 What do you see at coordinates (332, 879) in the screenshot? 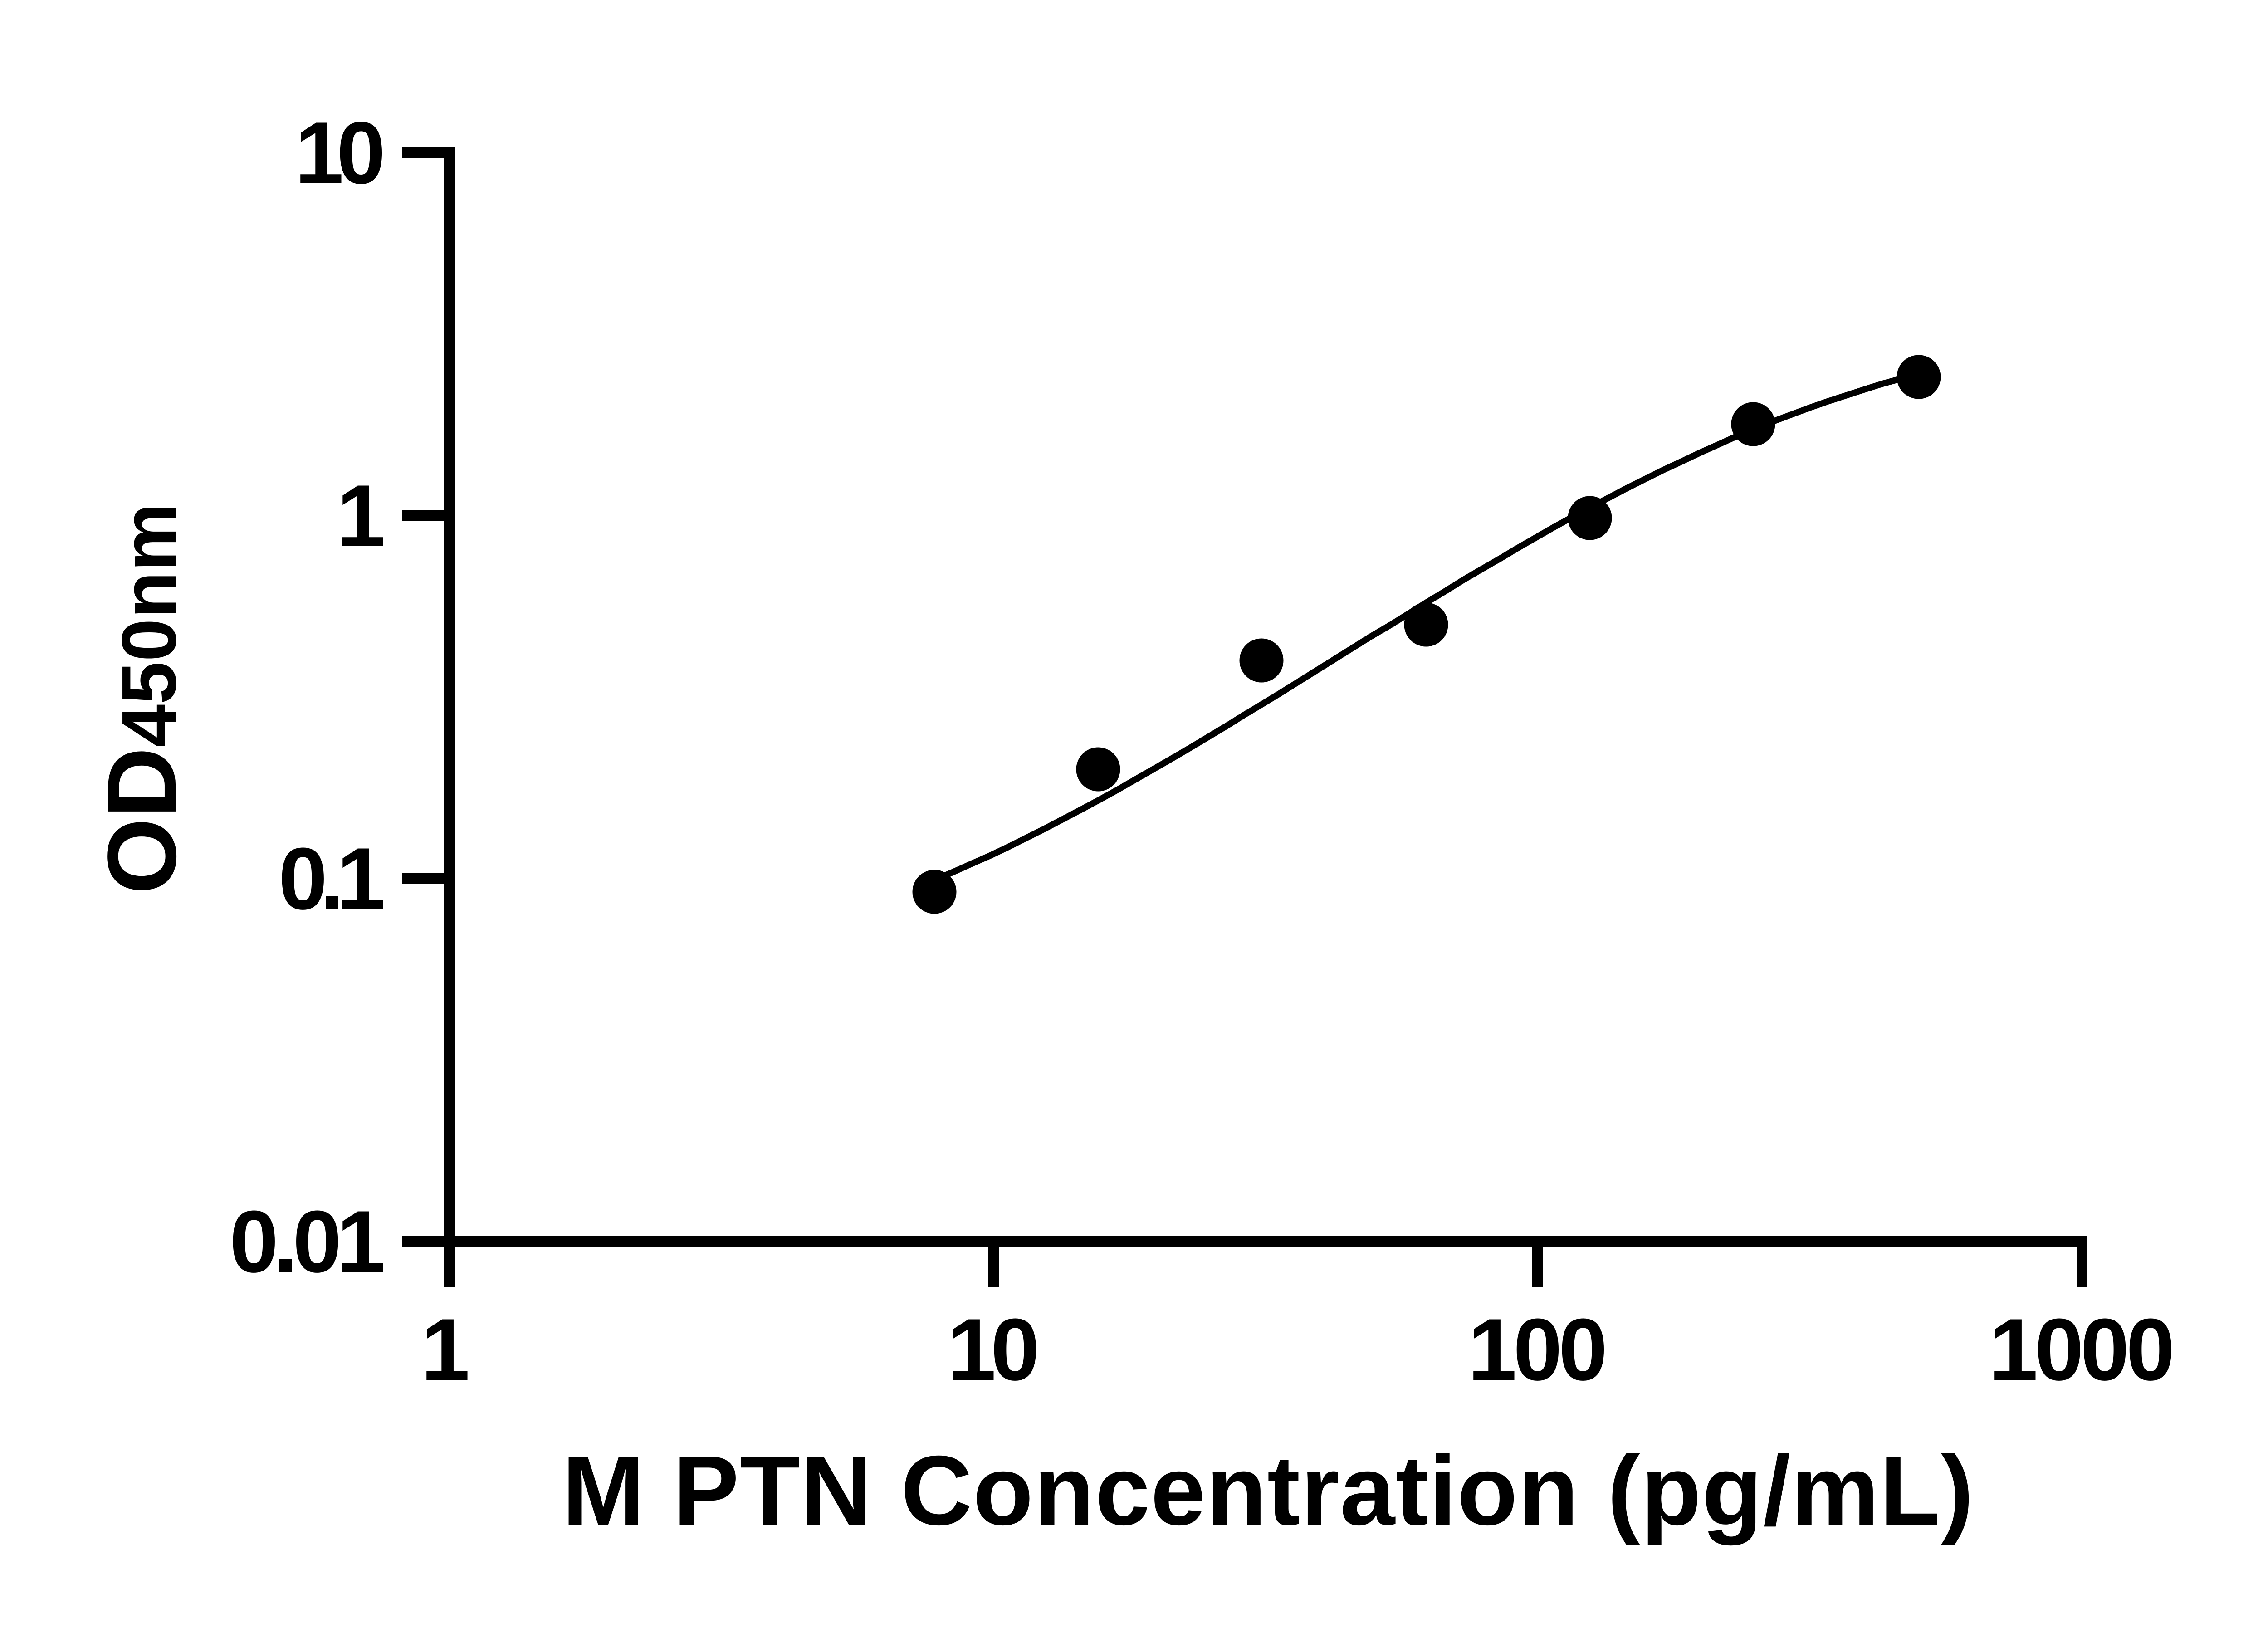
I see `svg-text: 0.1` at bounding box center [332, 879].